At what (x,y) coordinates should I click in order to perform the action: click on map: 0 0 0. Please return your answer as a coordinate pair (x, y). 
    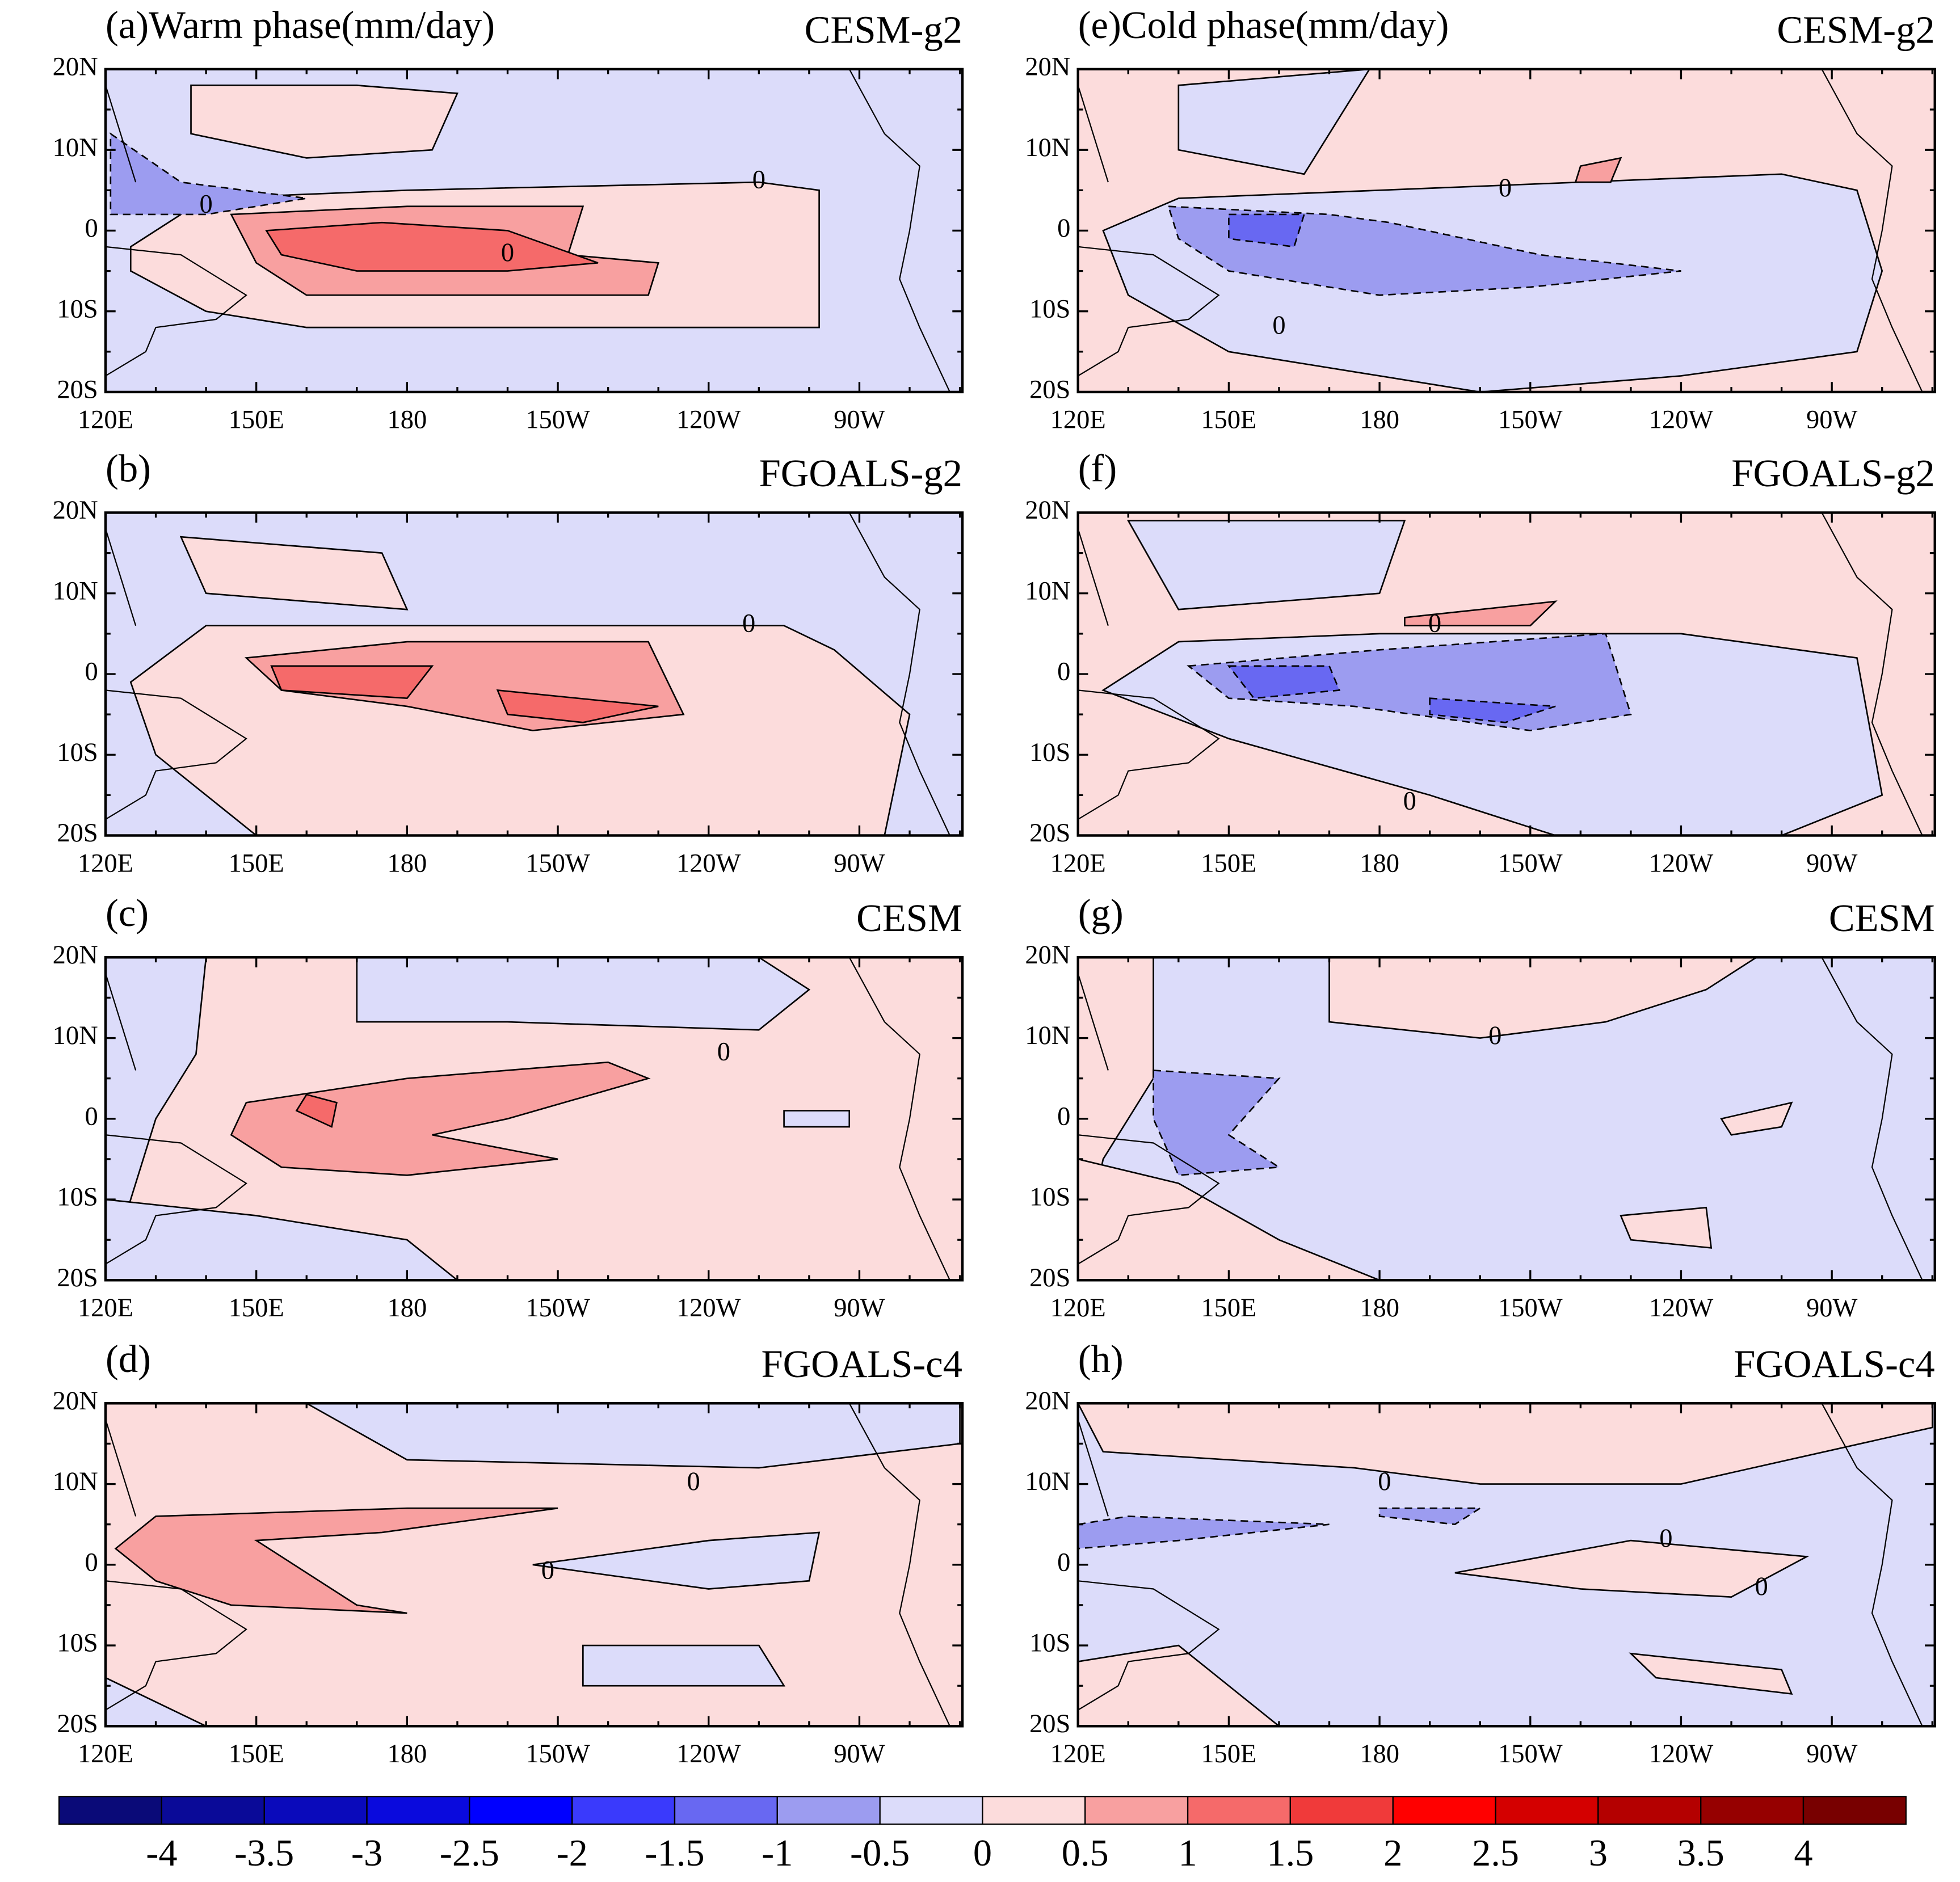
    Looking at the image, I should click on (534, 230).